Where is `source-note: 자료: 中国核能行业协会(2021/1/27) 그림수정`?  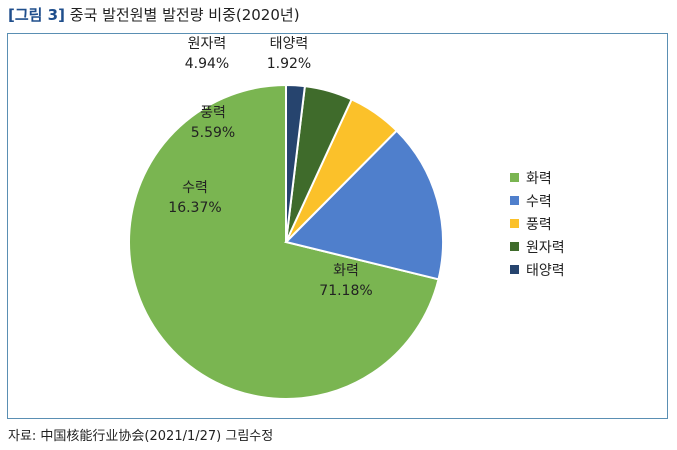
source-note: 자료: 中国核能行业协会(2021/1/27) 그림수정 is located at coordinates (141, 436).